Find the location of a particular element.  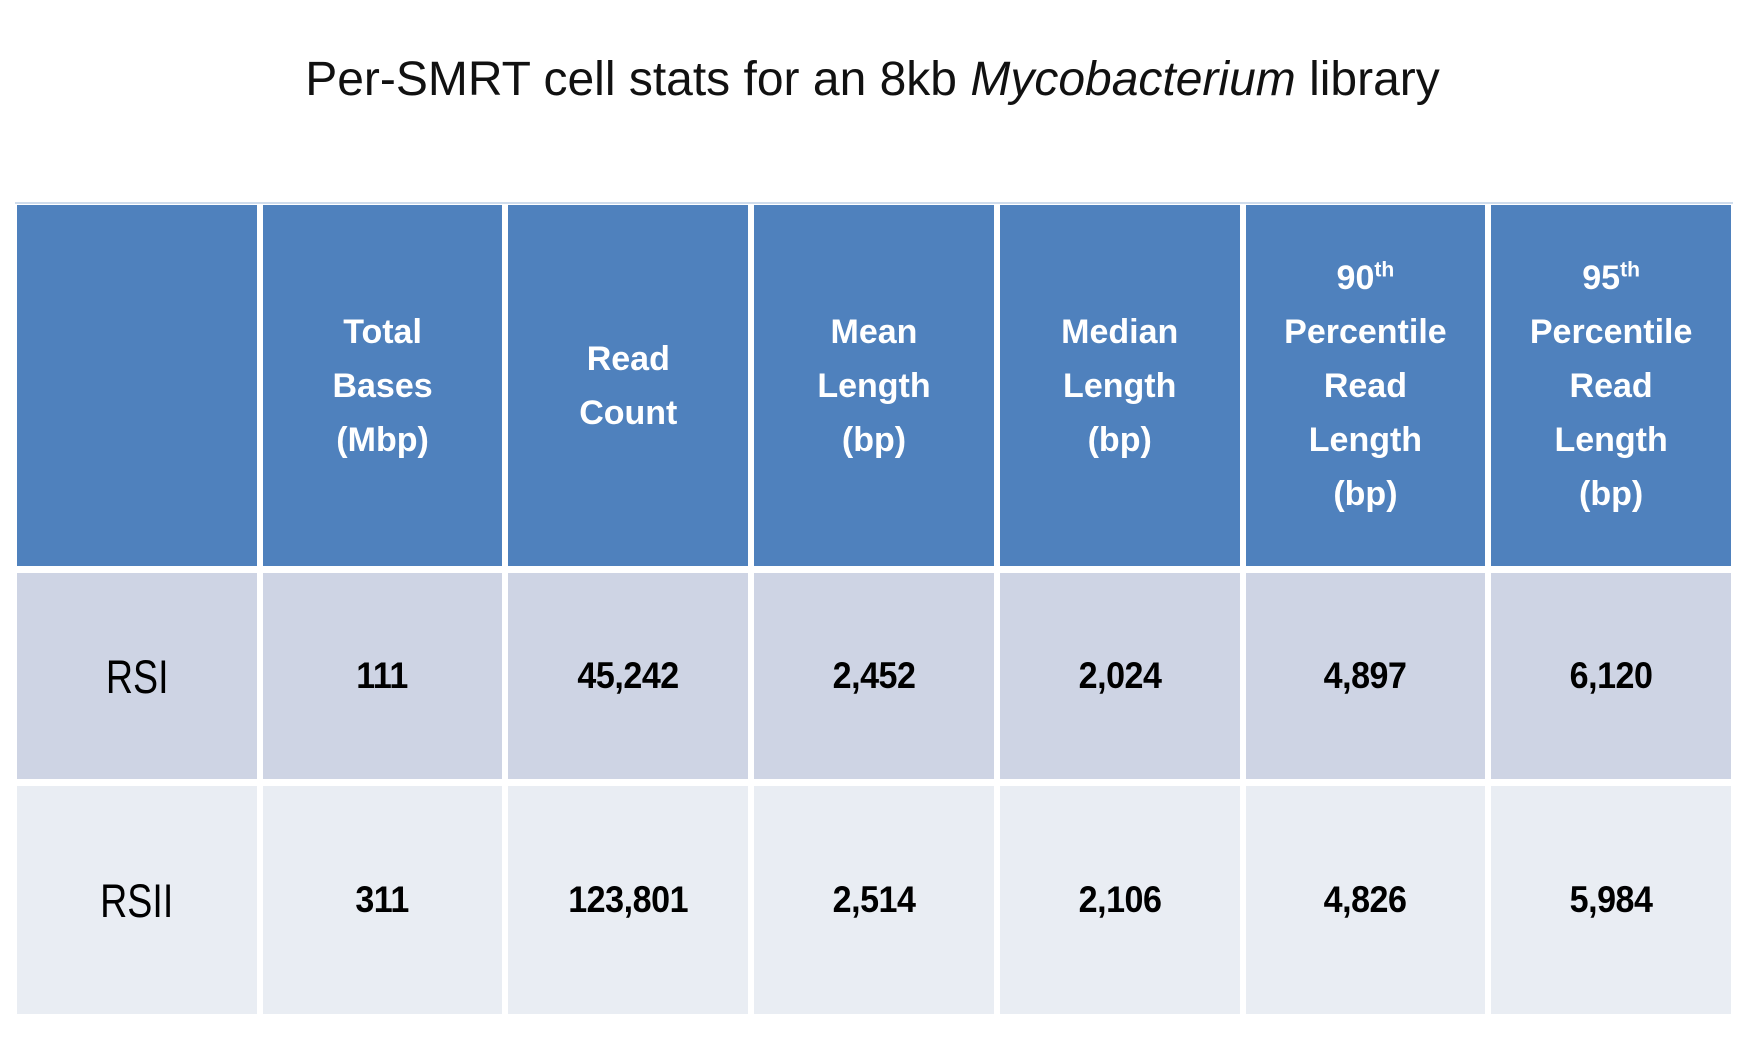

cell-rsi-total-bases: 111 is located at coordinates (382, 676).